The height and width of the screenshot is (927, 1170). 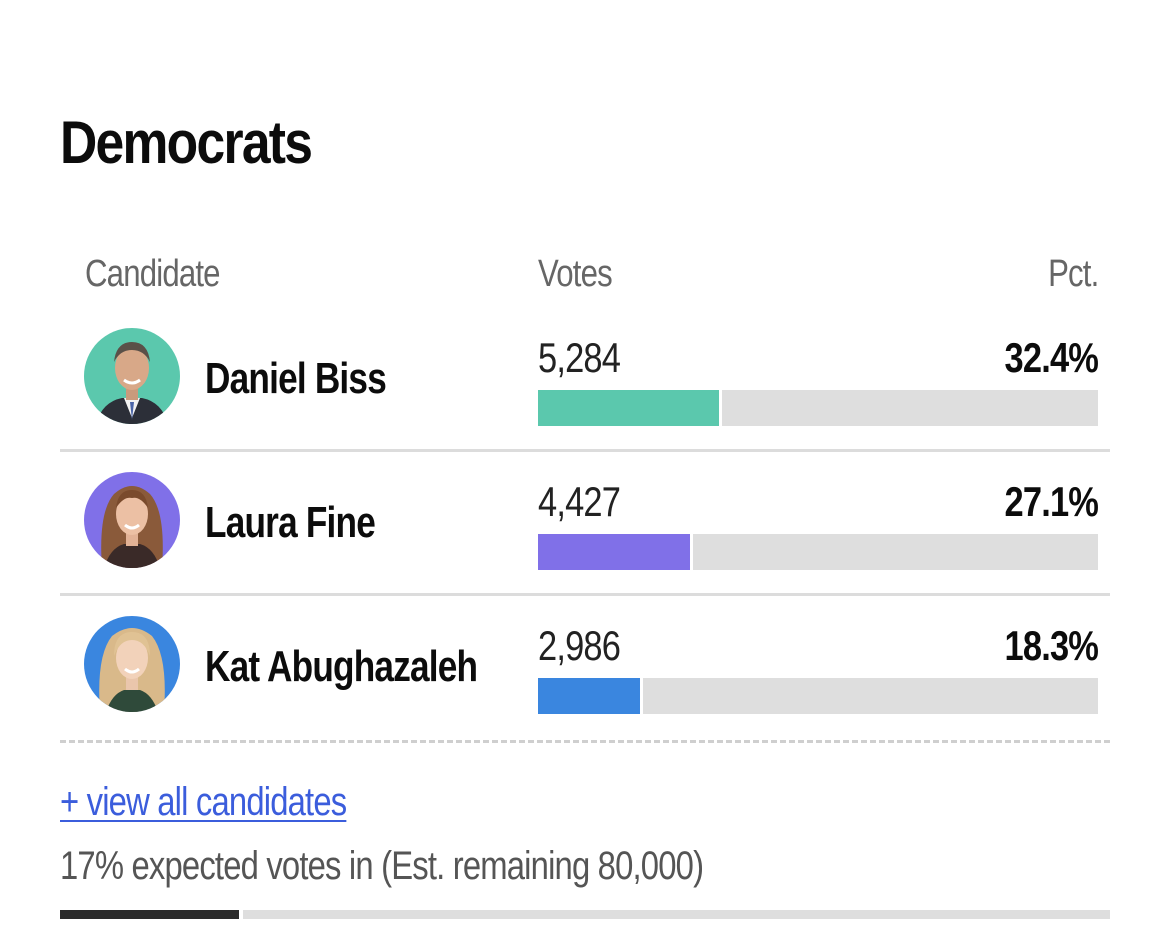 I want to click on vote-percent: 27.1%, so click(x=1051, y=501).